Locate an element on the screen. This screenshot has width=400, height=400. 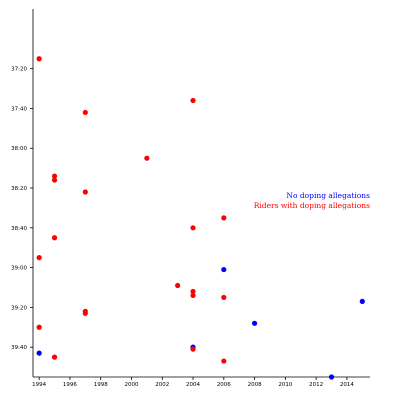
x-tick-label: 2010 is located at coordinates (285, 385).